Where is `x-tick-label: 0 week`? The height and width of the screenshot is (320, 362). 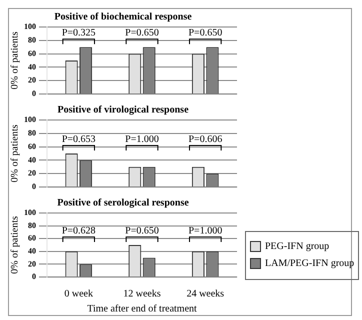 x-tick-label: 0 week is located at coordinates (78, 294).